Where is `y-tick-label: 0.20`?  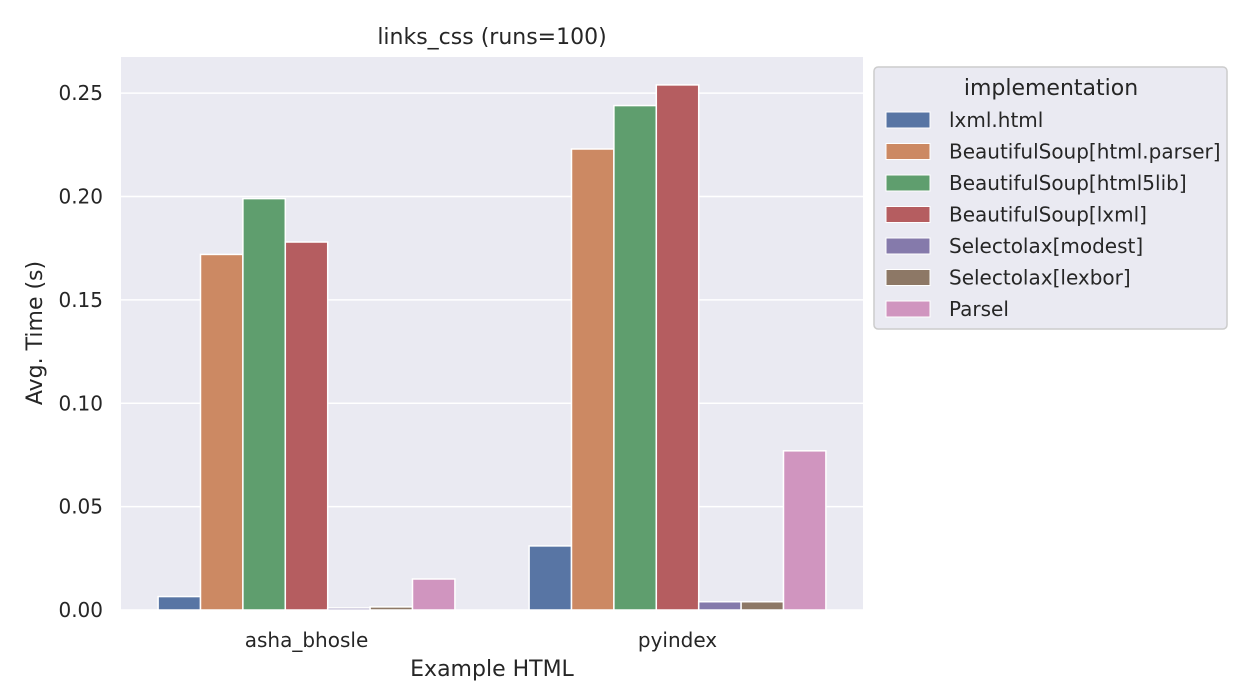 y-tick-label: 0.20 is located at coordinates (80, 197).